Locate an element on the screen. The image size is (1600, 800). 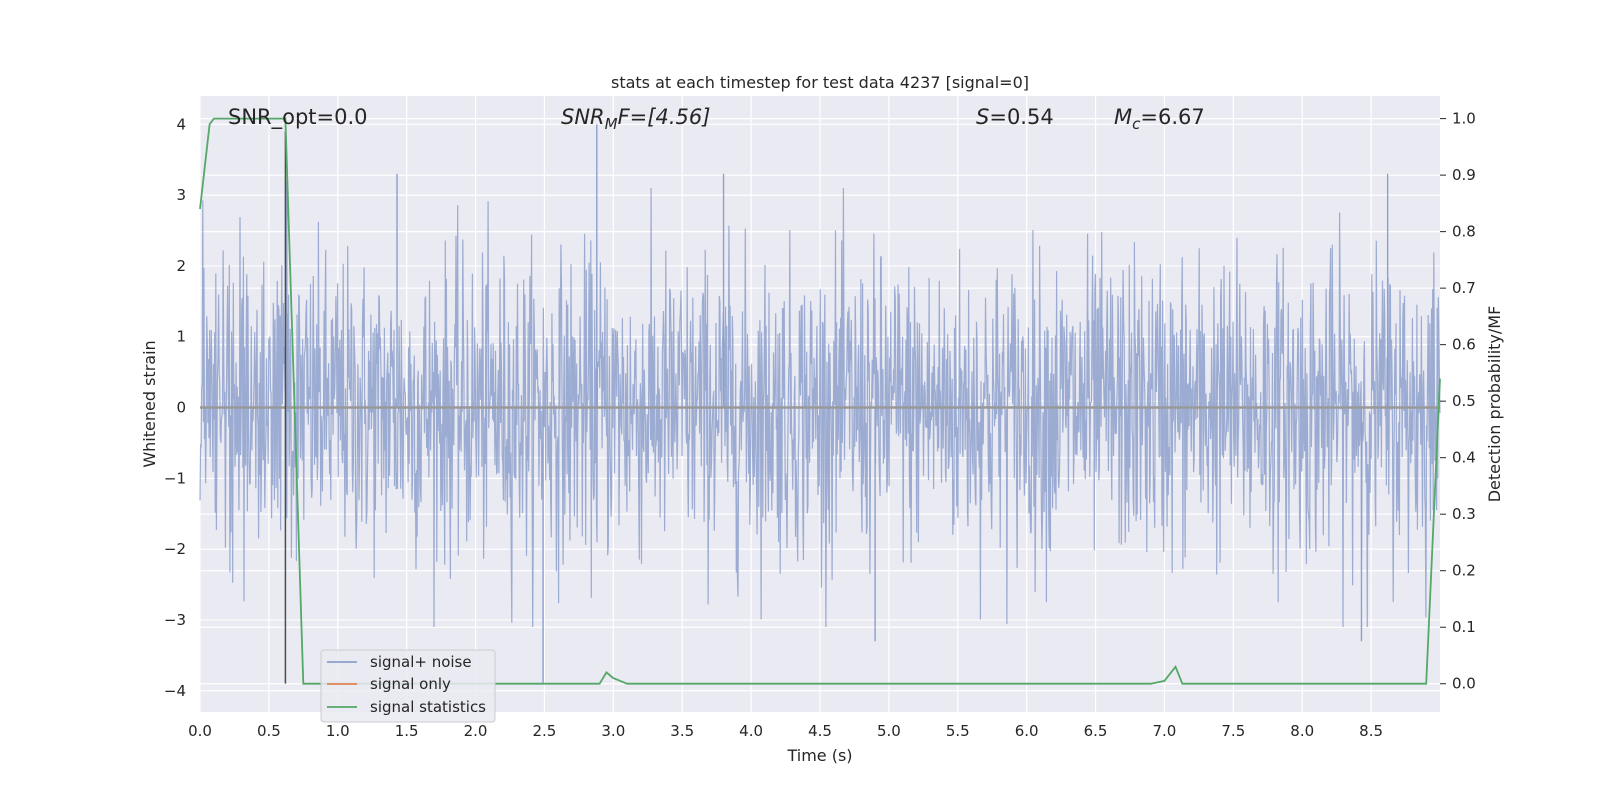
x-tick-label: 2.0 is located at coordinates (476, 731).